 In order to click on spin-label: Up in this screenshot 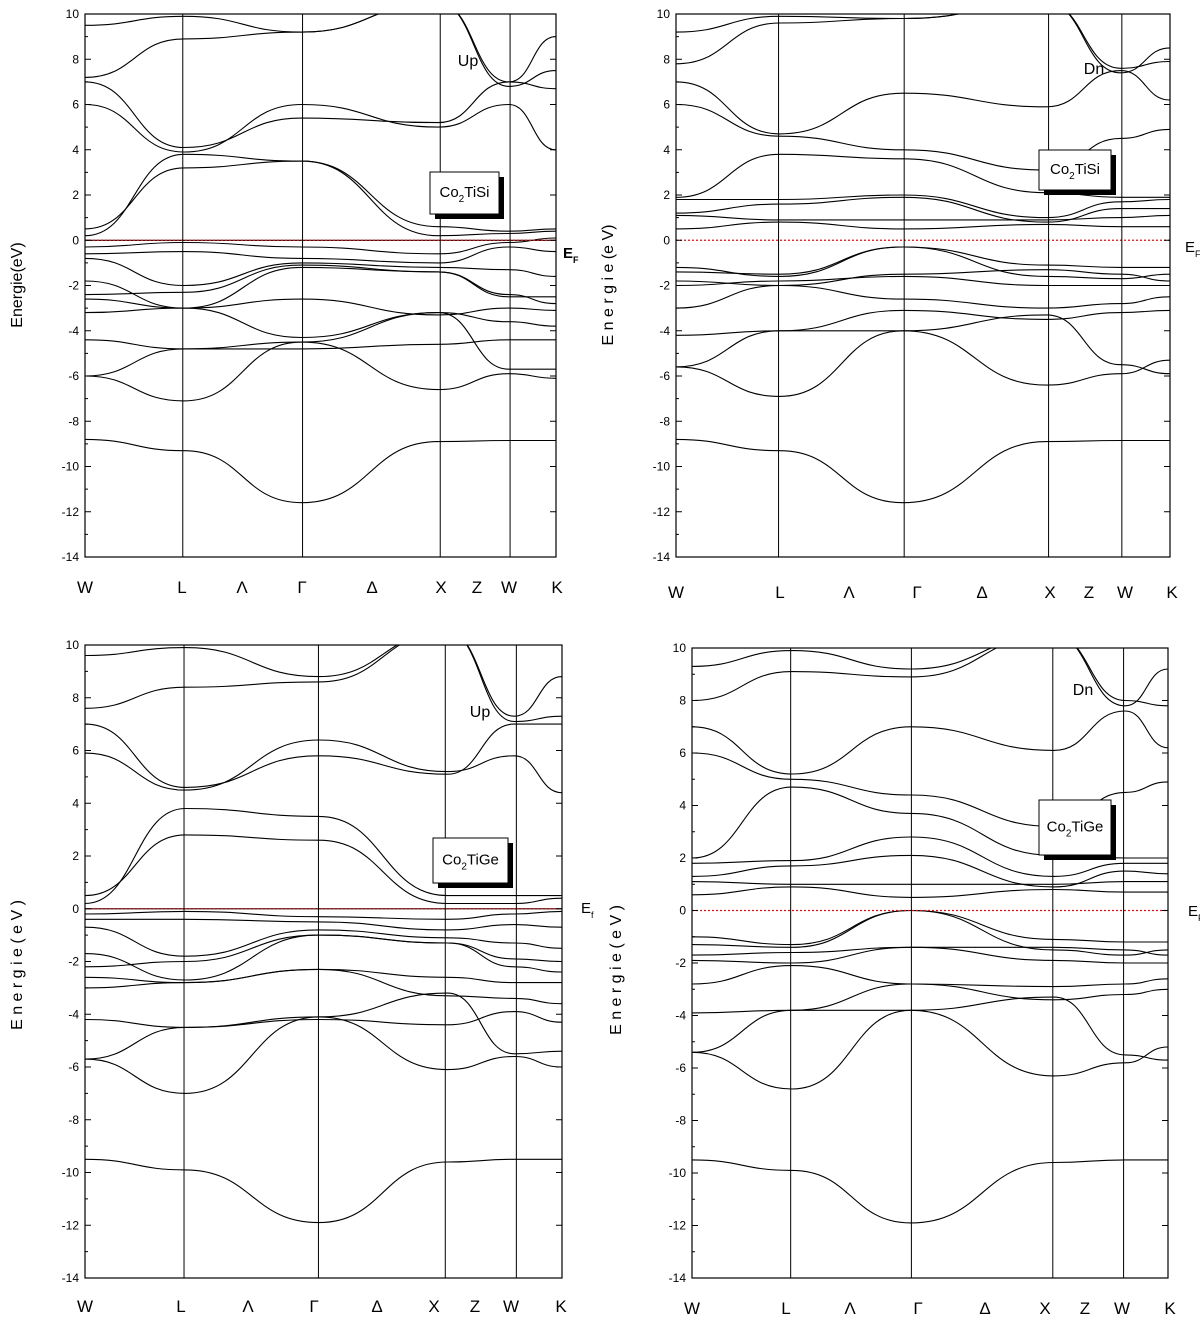, I will do `click(468, 61)`.